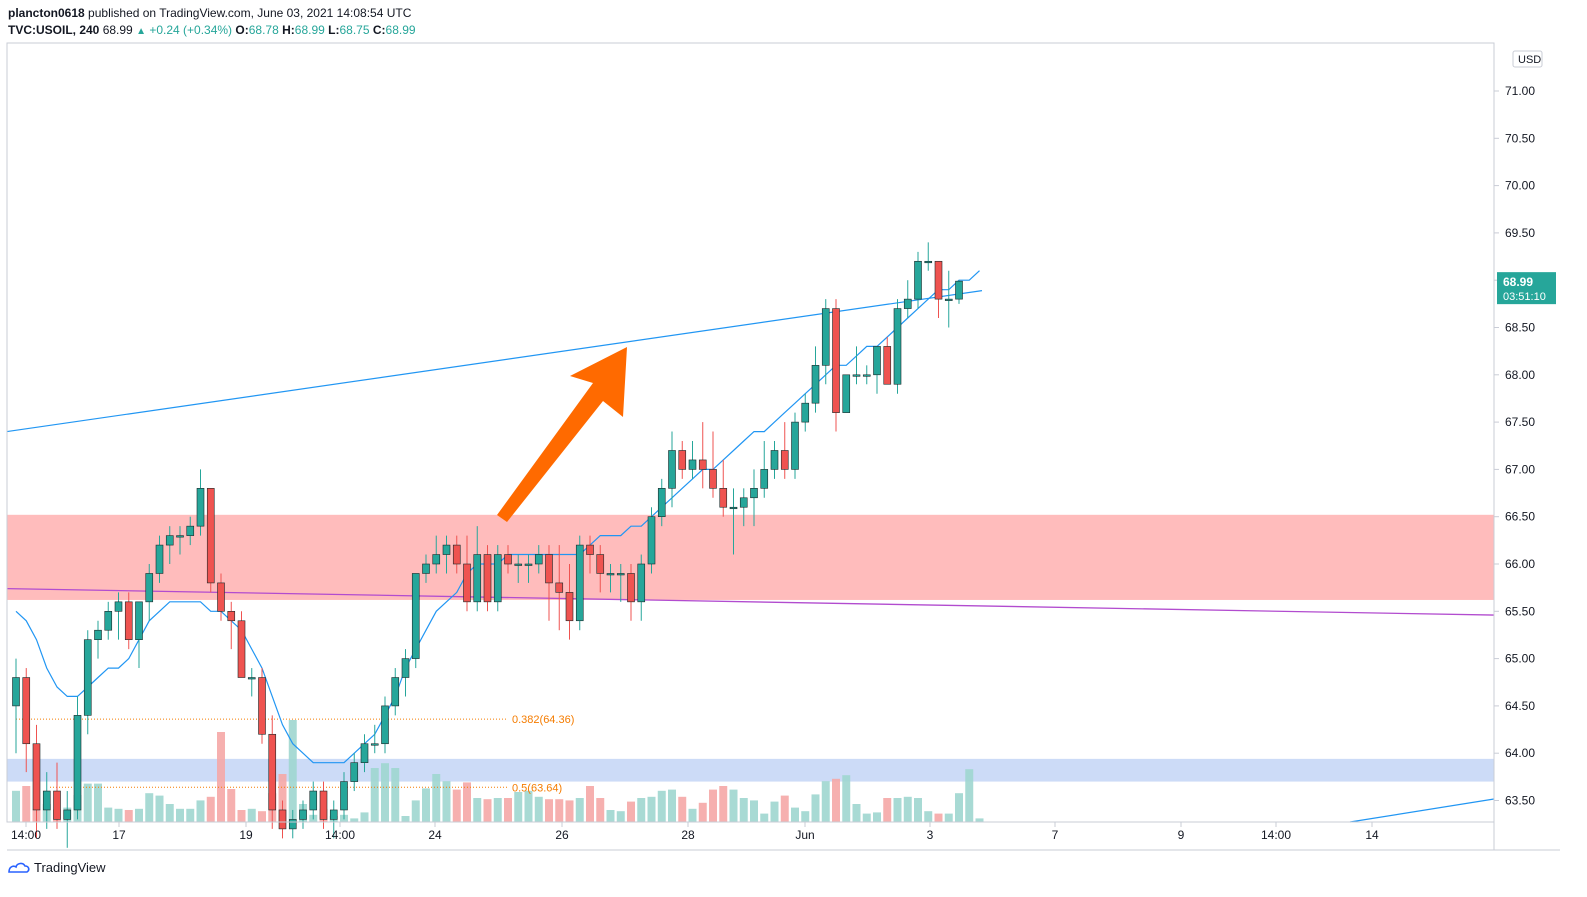 This screenshot has height=897, width=1587. I want to click on lower-trendline, so click(1422, 810).